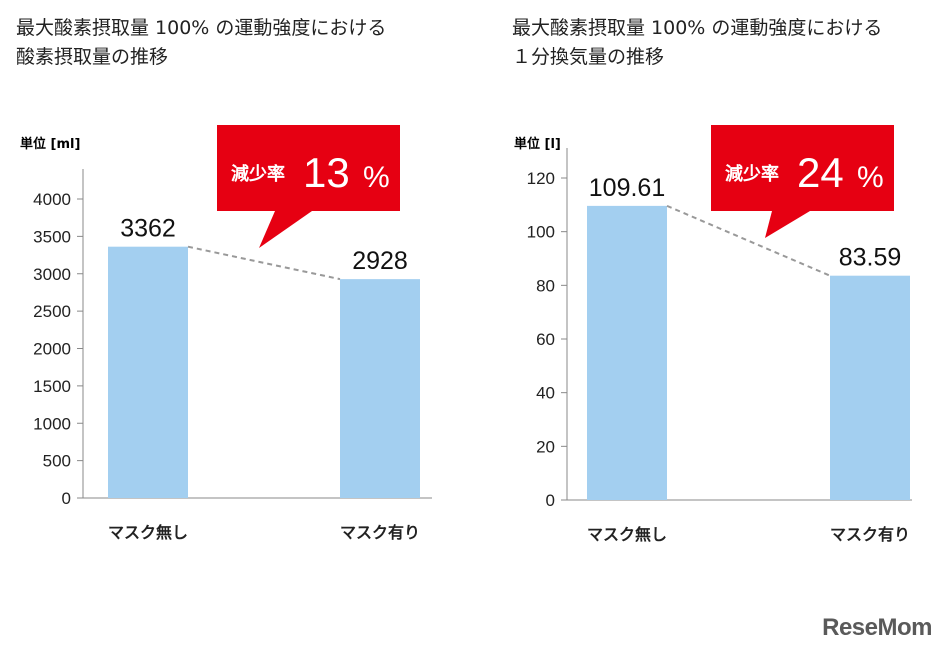 The width and height of the screenshot is (948, 654). What do you see at coordinates (537, 144) in the screenshot?
I see `right-unit-label: 単位 [l]` at bounding box center [537, 144].